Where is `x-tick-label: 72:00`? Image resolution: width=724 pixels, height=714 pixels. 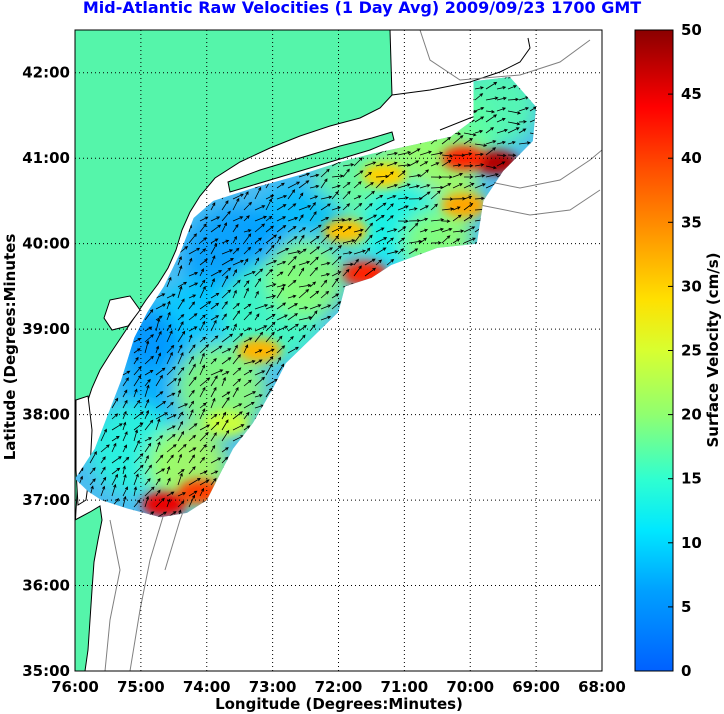 x-tick-label: 72:00 is located at coordinates (339, 687).